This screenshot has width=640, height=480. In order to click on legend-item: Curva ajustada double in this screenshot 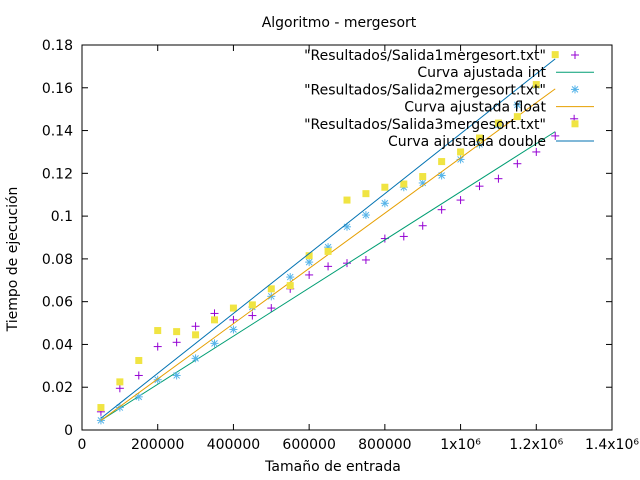, I will do `click(491, 142)`.